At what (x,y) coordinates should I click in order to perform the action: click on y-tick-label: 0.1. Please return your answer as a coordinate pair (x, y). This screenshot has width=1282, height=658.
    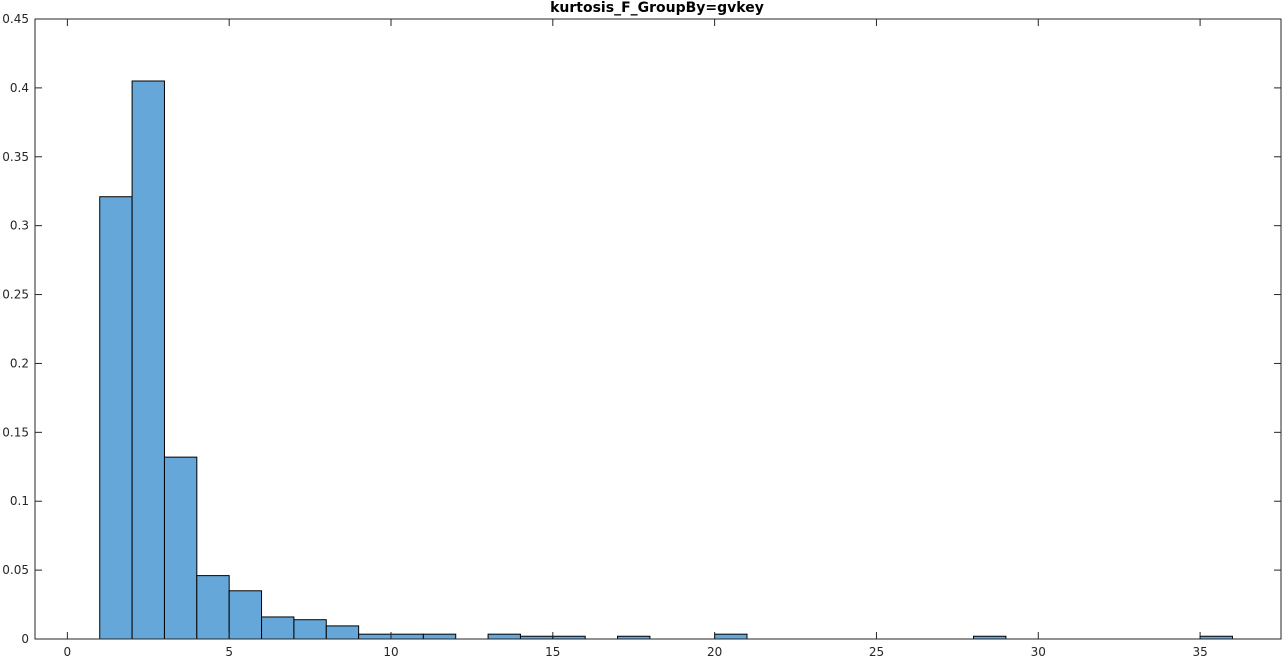
    Looking at the image, I should click on (19, 501).